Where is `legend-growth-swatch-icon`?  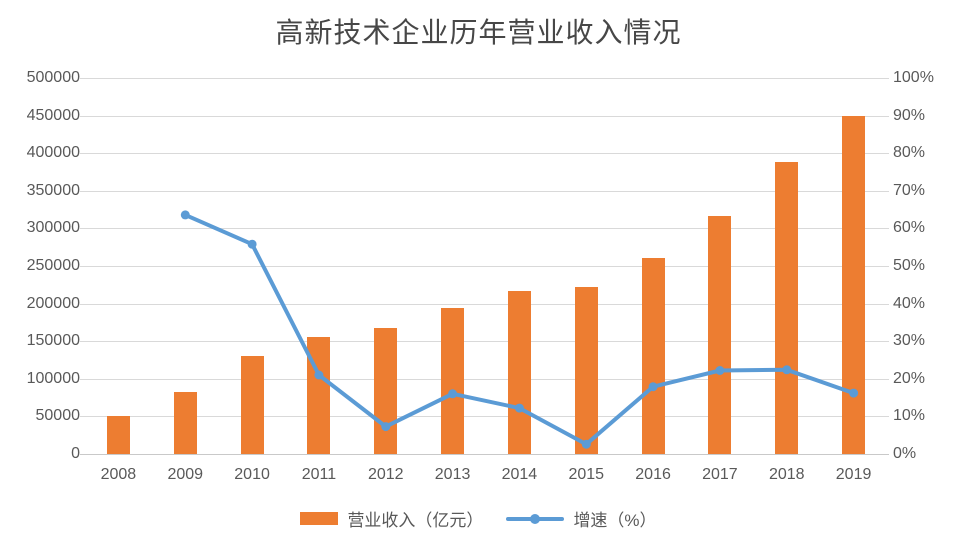 legend-growth-swatch-icon is located at coordinates (535, 518).